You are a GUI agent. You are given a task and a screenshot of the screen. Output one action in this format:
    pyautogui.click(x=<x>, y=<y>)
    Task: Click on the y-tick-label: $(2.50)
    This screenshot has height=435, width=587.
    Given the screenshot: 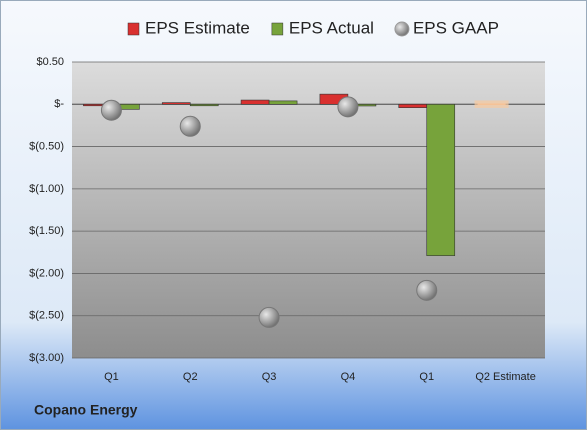 What is the action you would take?
    pyautogui.click(x=46, y=316)
    